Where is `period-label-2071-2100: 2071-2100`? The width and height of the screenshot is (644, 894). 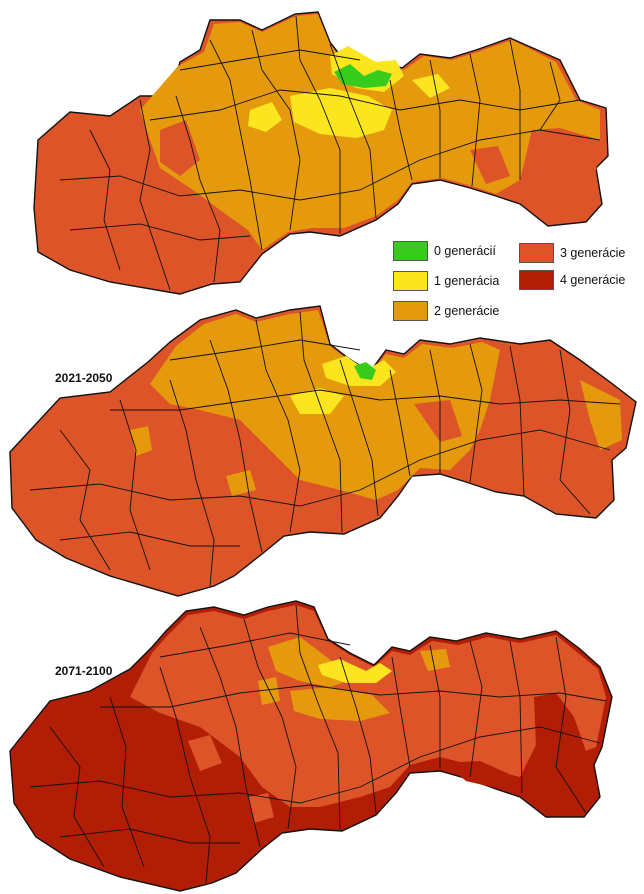
period-label-2071-2100: 2071-2100 is located at coordinates (84, 671).